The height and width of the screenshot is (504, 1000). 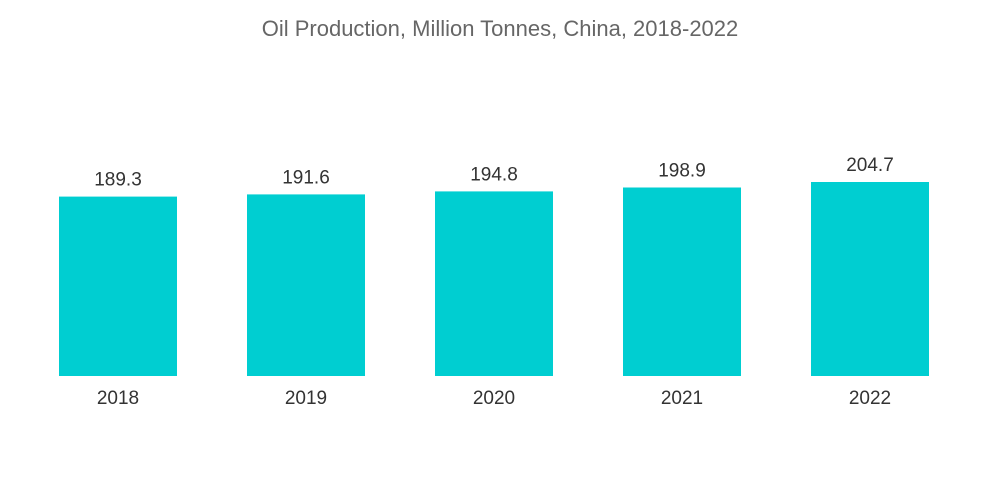 What do you see at coordinates (306, 177) in the screenshot?
I see `value-label-2019: 191.6` at bounding box center [306, 177].